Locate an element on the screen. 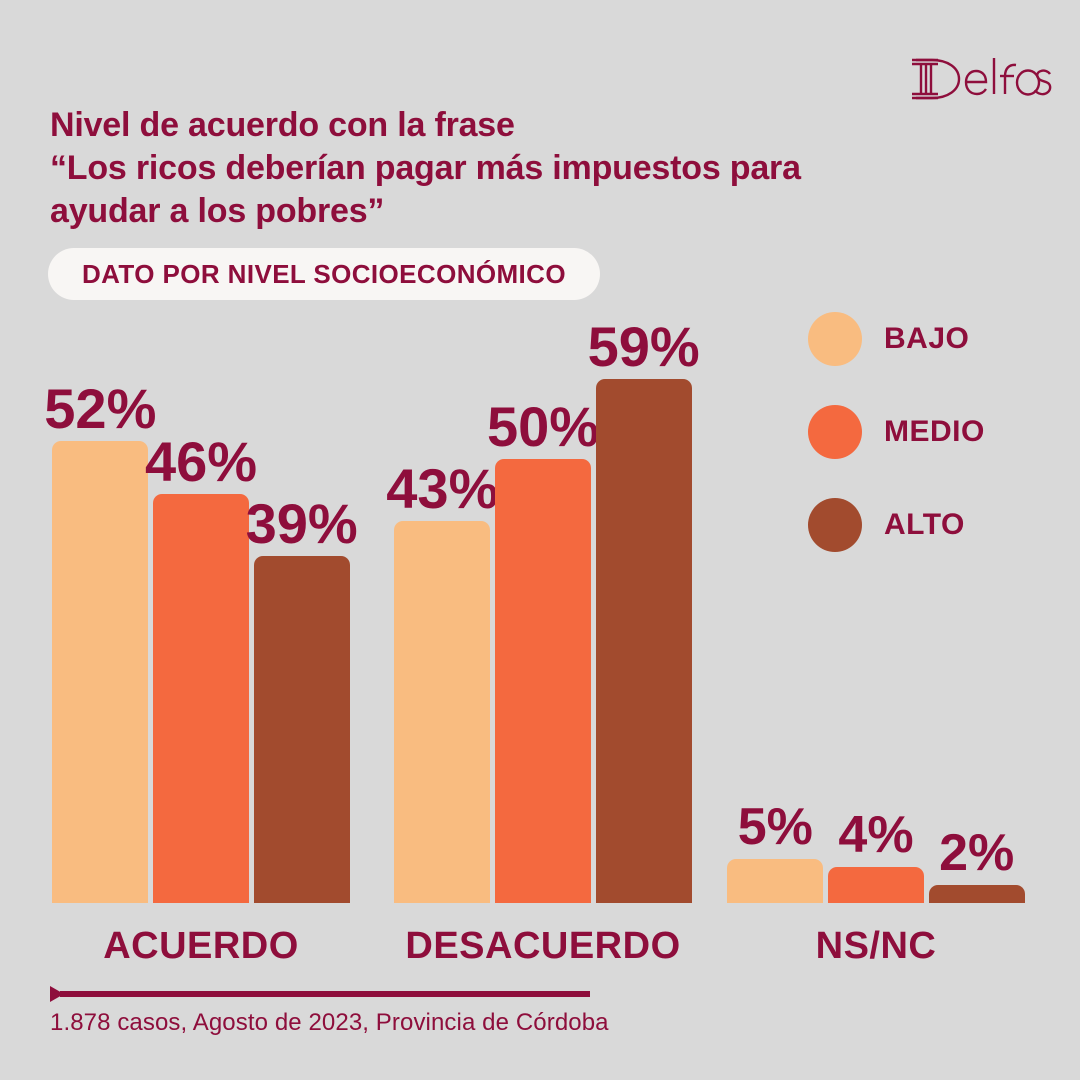  chart-legend: BAJO MEDIO ALTO is located at coordinates (928, 432).